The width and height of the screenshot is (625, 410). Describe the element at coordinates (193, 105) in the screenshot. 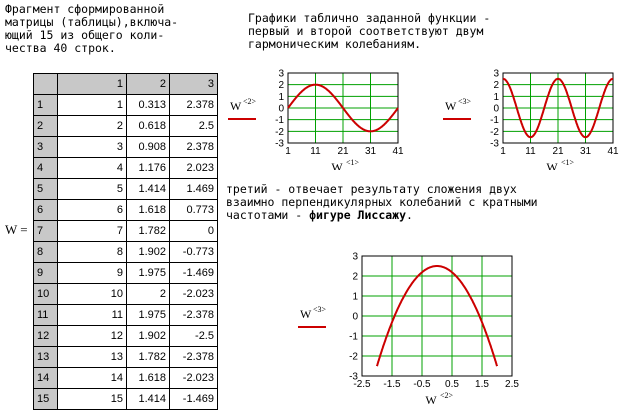

I see `table-cell: 2.378` at that location.